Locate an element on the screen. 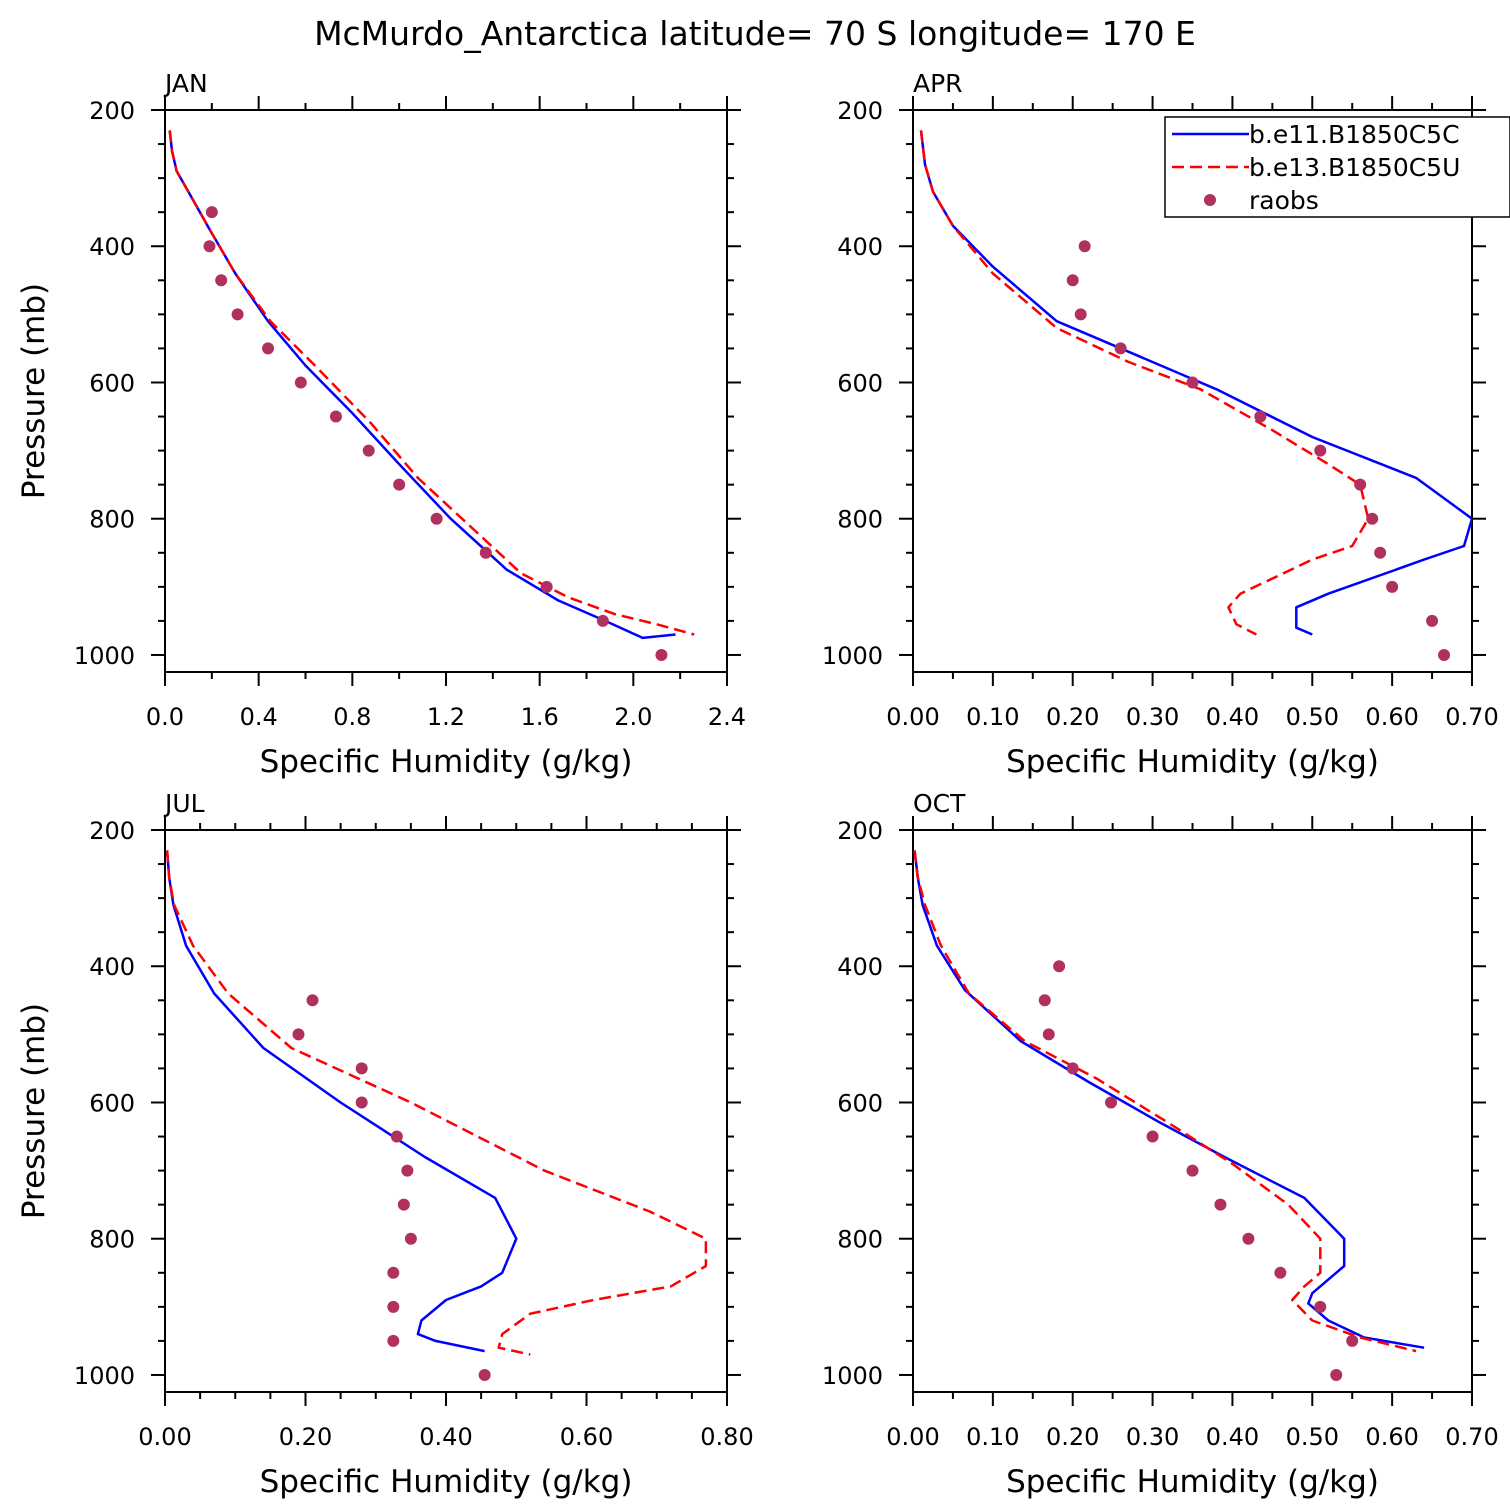 Image resolution: width=1510 pixels, height=1510 pixels. x-tick-label: 0.0 is located at coordinates (165, 717).